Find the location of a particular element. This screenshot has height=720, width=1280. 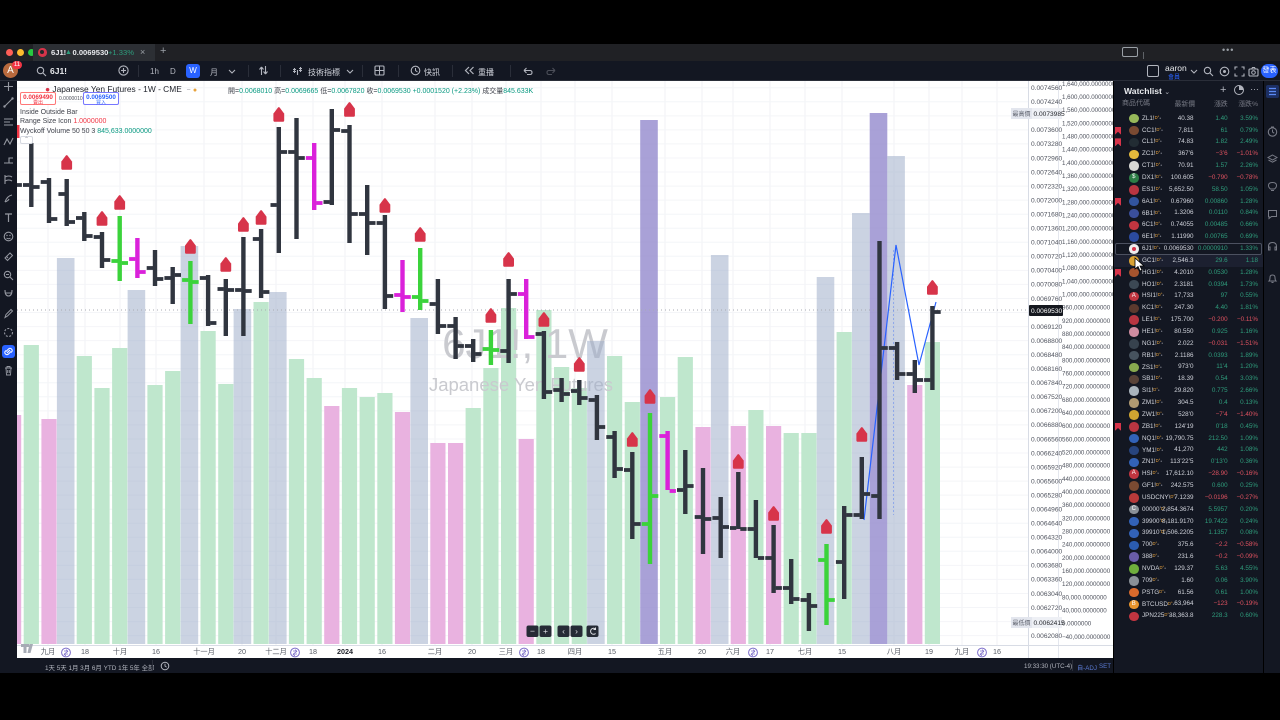

svg-text: 1,160,000.0000000 is located at coordinates (1087, 242).